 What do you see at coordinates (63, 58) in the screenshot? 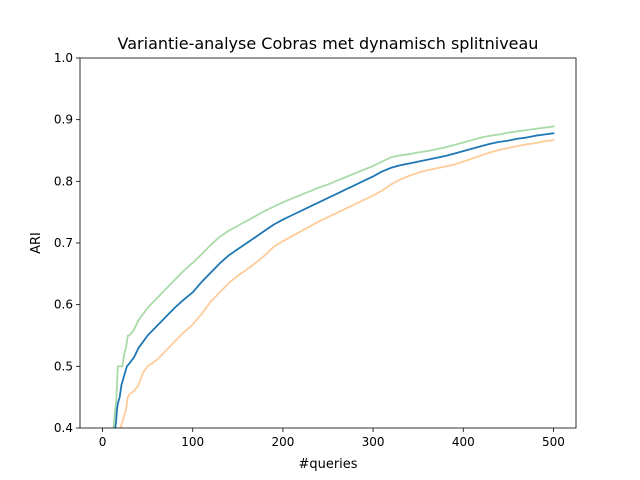
I see `y-tick-label: 1.0` at bounding box center [63, 58].